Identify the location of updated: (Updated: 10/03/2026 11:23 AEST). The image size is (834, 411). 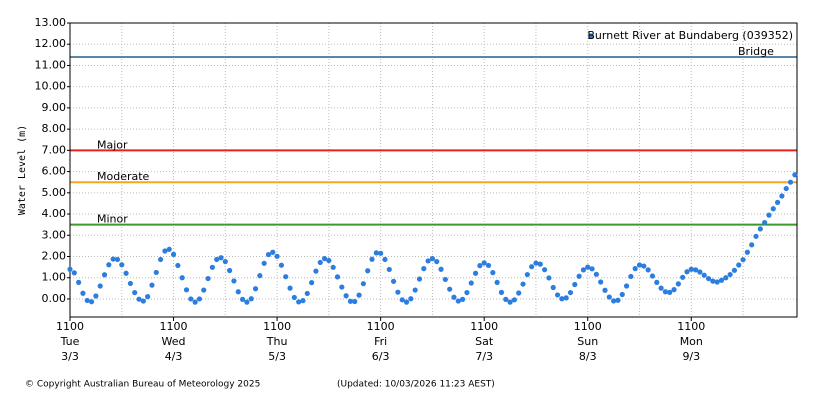
(416, 385).